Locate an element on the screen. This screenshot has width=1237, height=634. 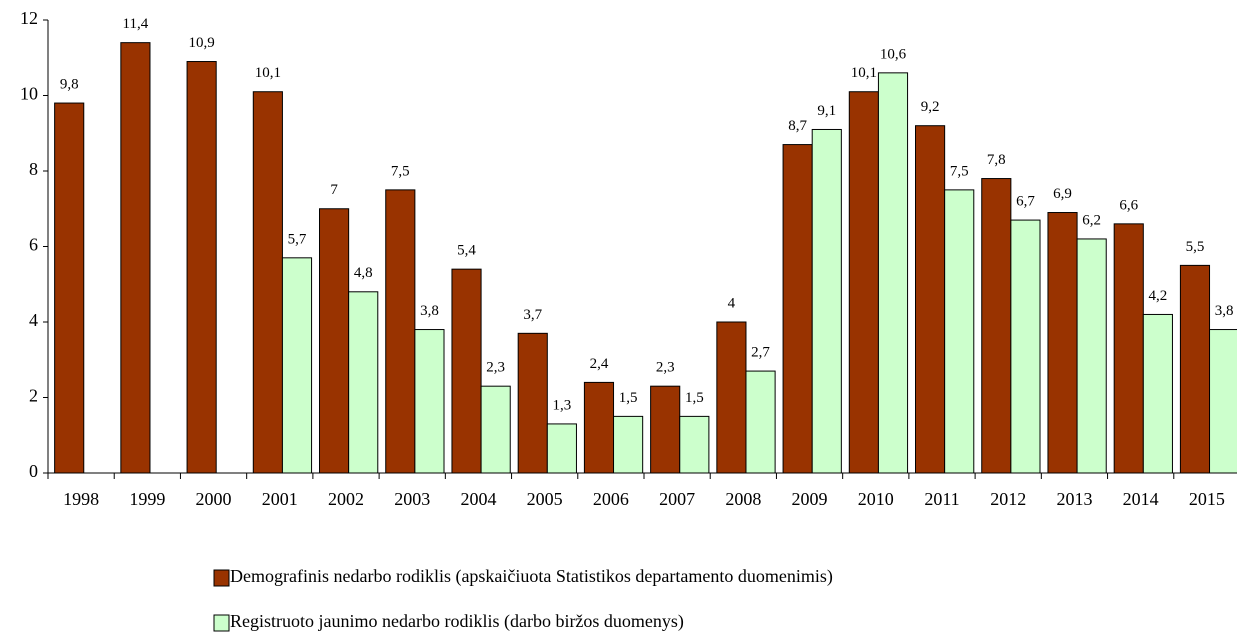
x-tick-label: 2000 is located at coordinates (214, 499).